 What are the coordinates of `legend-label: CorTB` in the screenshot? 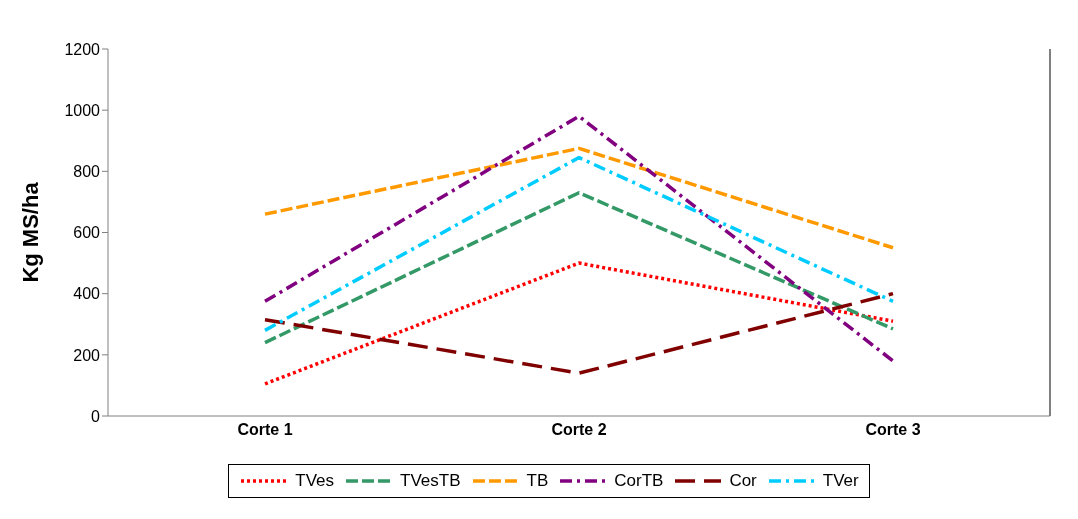 It's located at (639, 481).